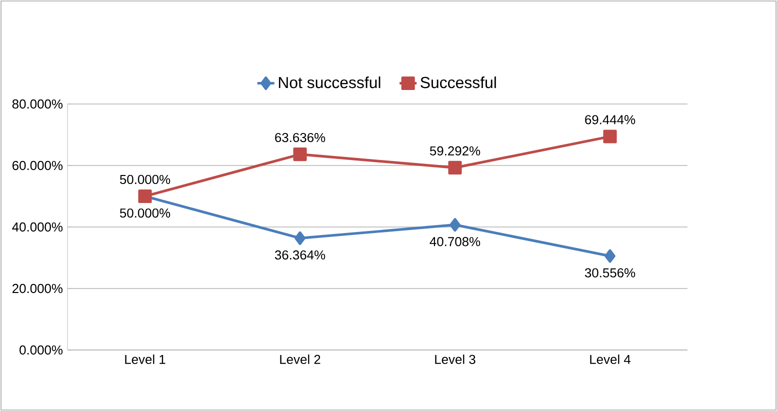 Image resolution: width=777 pixels, height=411 pixels. I want to click on data-label: 36.364%, so click(300, 255).